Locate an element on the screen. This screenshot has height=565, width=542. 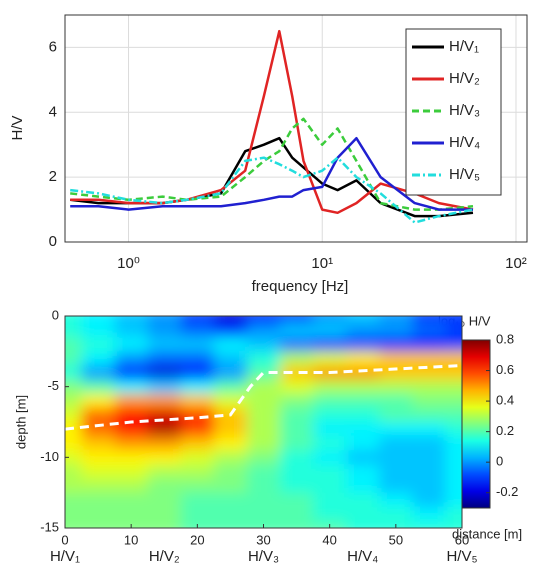
x-tick-label: 10² is located at coordinates (516, 263).